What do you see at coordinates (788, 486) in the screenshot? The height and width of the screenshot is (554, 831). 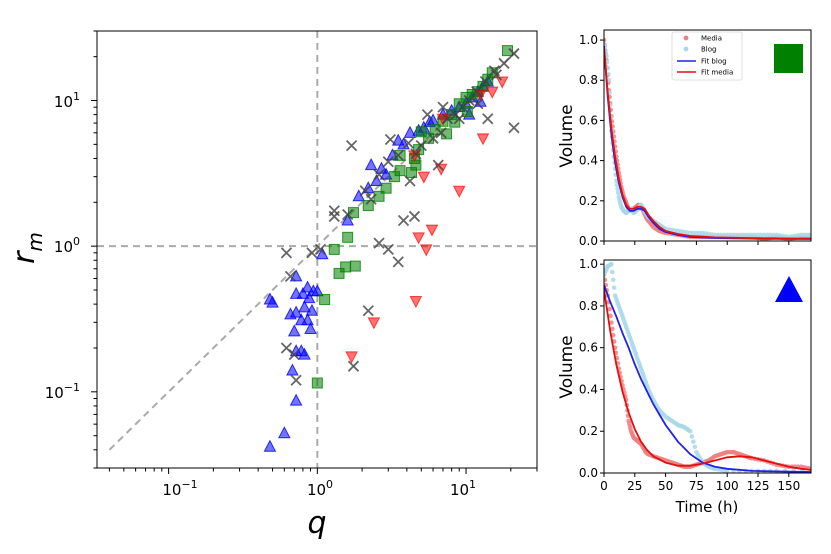 I see `x-tick-label: 150` at bounding box center [788, 486].